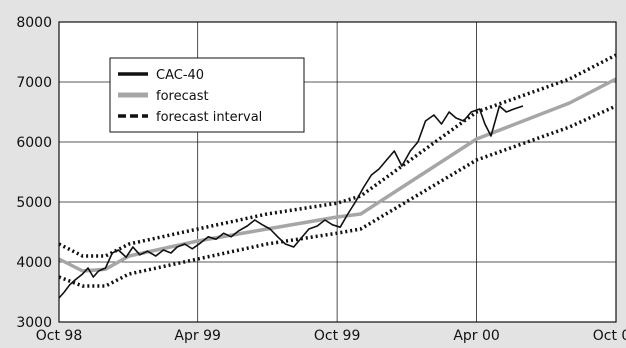 The image size is (626, 348). Describe the element at coordinates (337, 336) in the screenshot. I see `x-tick-label-2: Oct 99` at that location.